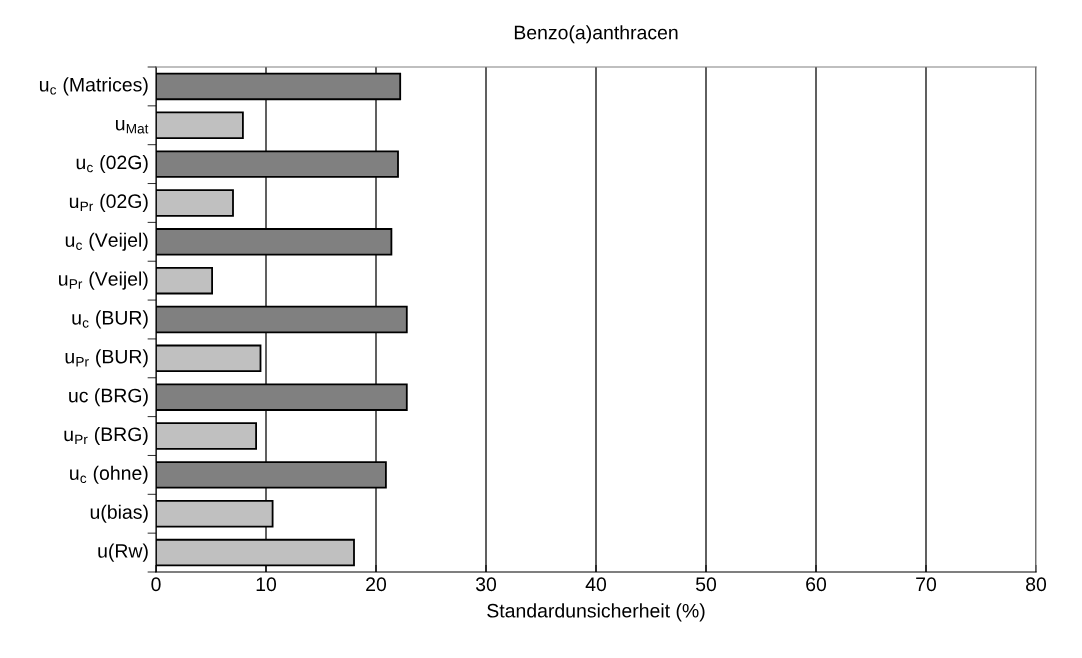 This screenshot has height=658, width=1082. Describe the element at coordinates (266, 584) in the screenshot. I see `x-tick-label: 10` at that location.